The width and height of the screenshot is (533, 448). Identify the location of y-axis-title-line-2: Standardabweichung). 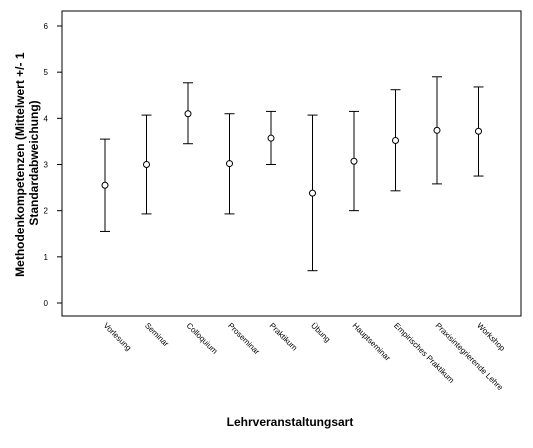
(34, 162).